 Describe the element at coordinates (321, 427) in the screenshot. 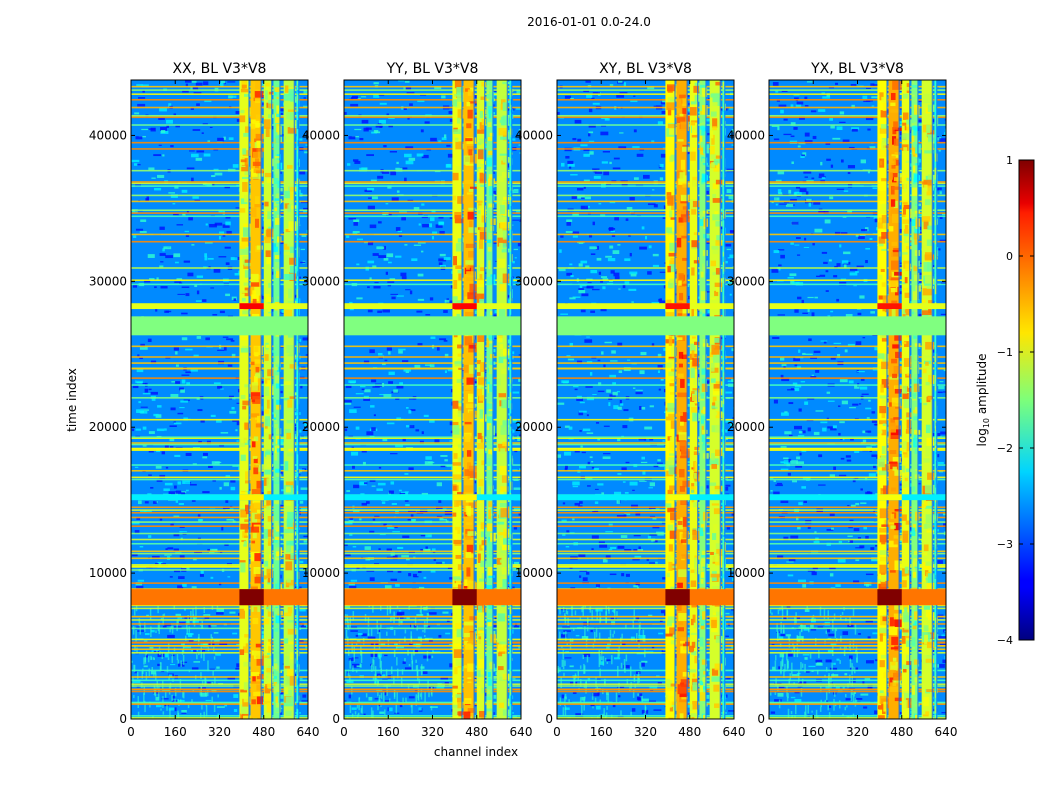

I see `y-tick-label: 20000` at that location.